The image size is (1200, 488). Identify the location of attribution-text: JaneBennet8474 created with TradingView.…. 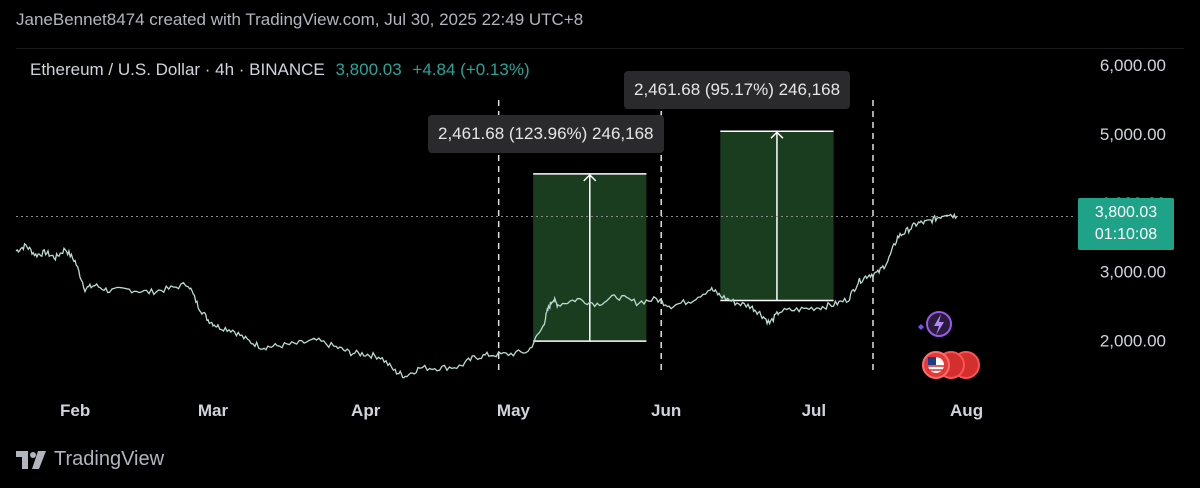
(300, 19).